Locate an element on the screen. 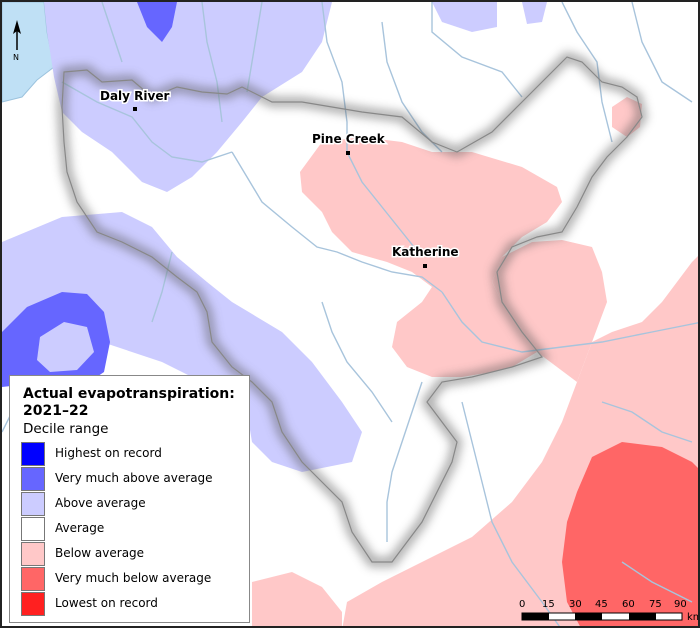  legend-subtitle: Decile range is located at coordinates (66, 429).